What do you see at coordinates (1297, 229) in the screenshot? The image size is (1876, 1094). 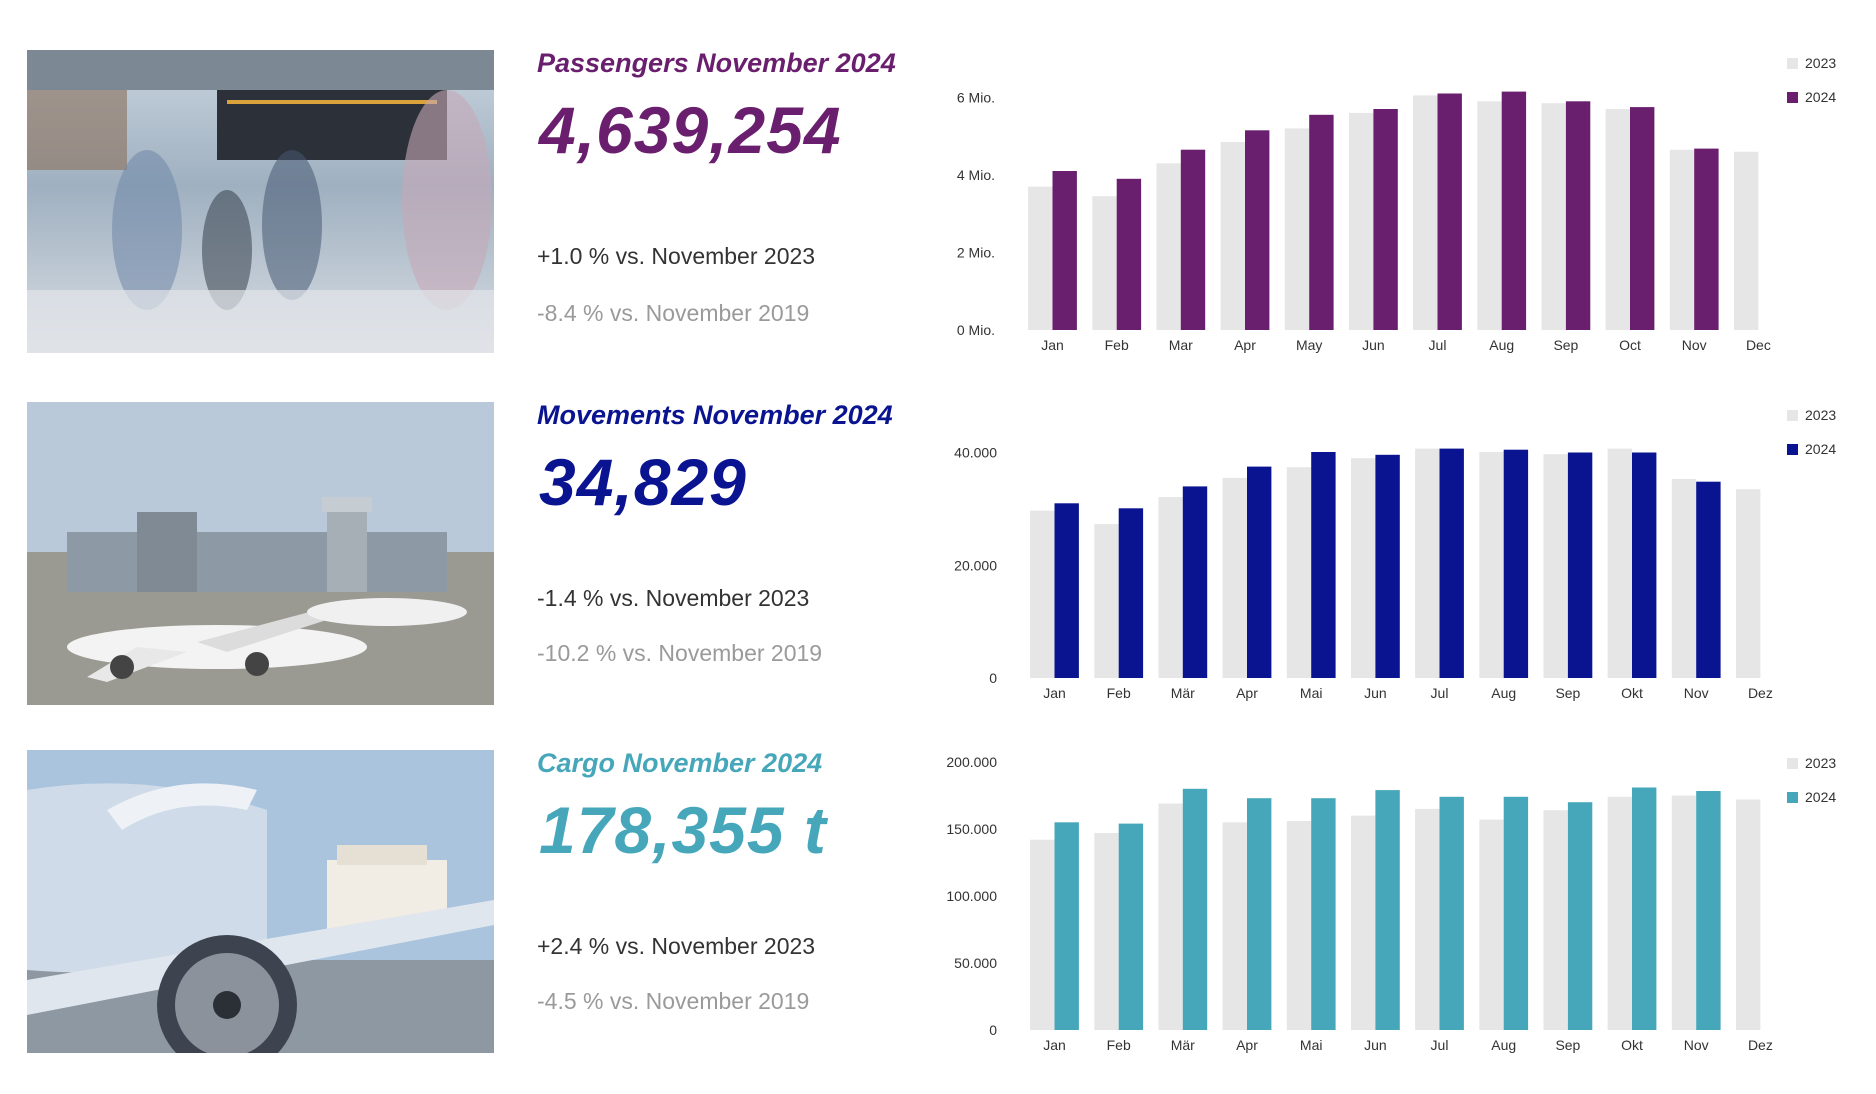 I see `bar-2023-May` at bounding box center [1297, 229].